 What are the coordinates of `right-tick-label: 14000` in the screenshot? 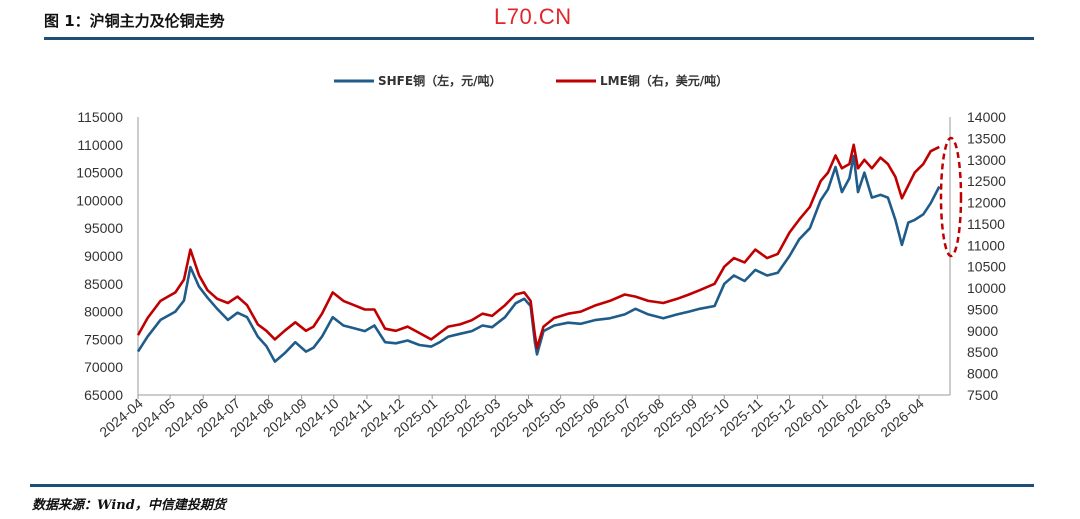 It's located at (986, 117).